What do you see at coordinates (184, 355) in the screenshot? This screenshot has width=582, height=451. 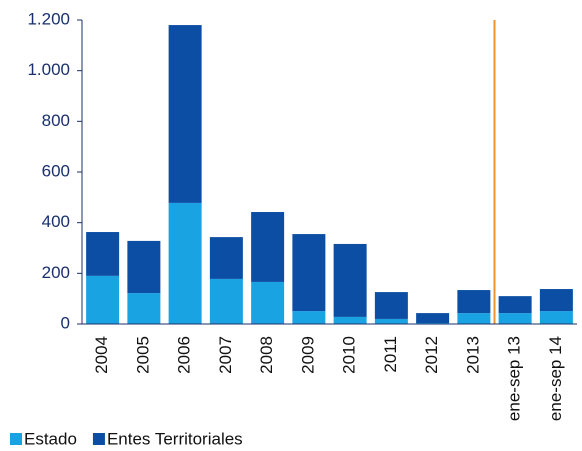 I see `x-tick-label: 2006` at bounding box center [184, 355].